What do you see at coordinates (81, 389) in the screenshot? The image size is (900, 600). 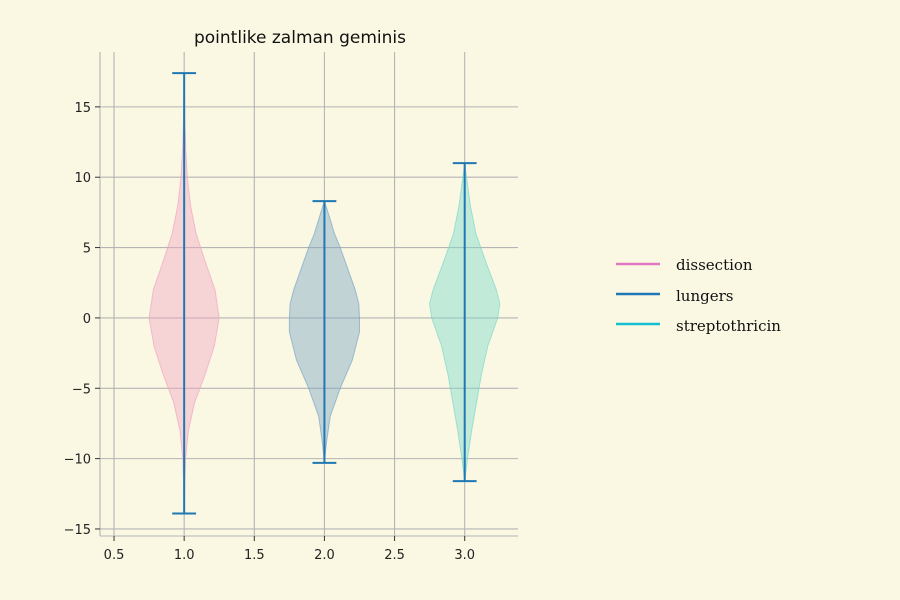 I see `y-tick-label-2: −5` at bounding box center [81, 389].